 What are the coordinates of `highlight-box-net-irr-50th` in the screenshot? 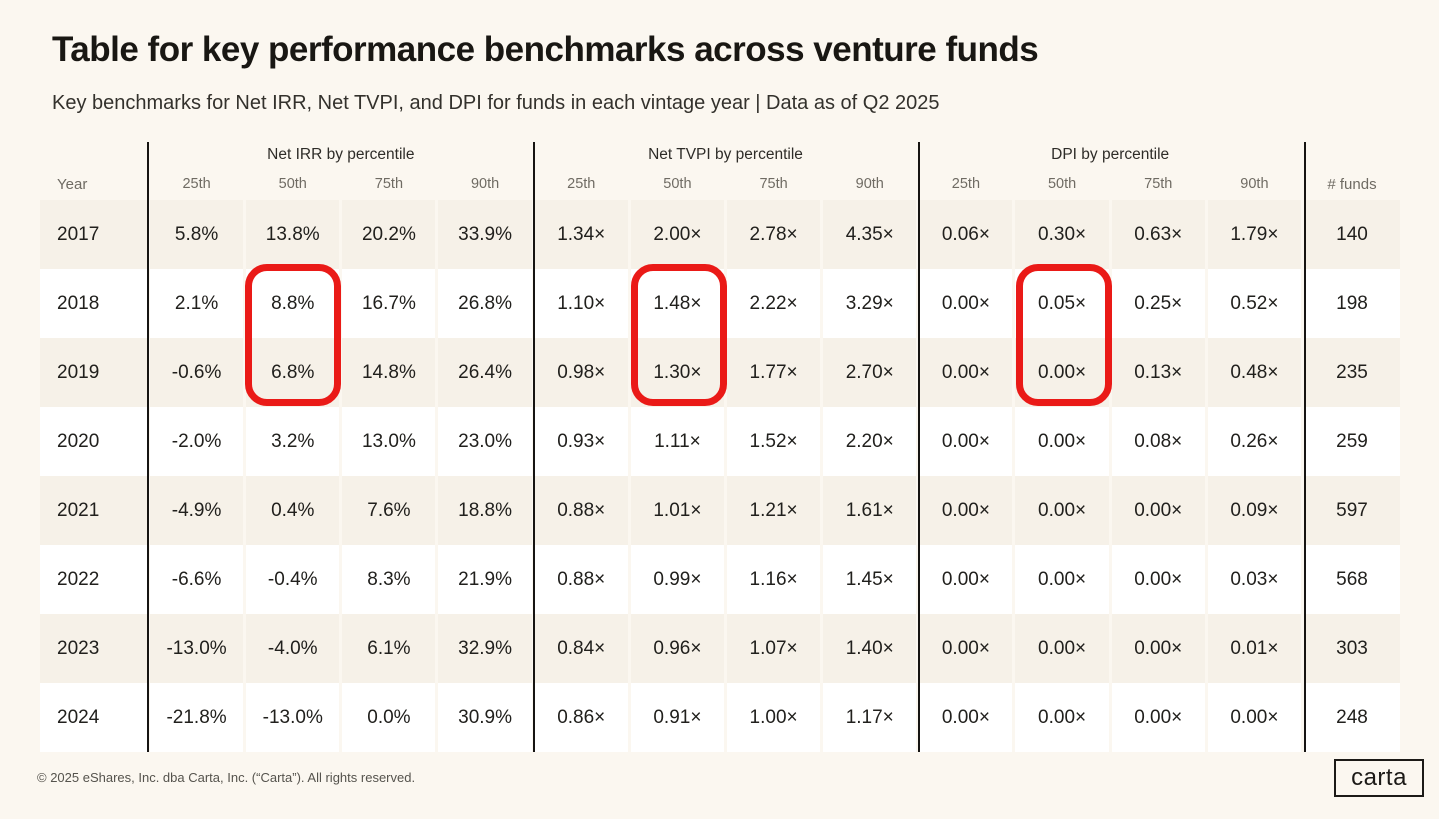 It's located at (293, 335).